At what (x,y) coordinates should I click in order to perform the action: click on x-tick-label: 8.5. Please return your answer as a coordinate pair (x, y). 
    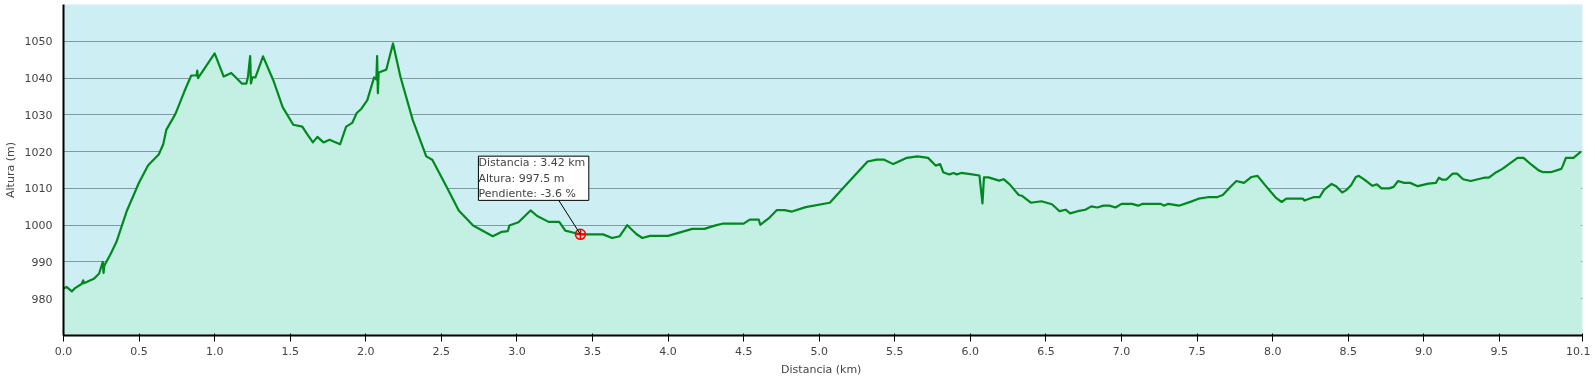
    Looking at the image, I should click on (1348, 351).